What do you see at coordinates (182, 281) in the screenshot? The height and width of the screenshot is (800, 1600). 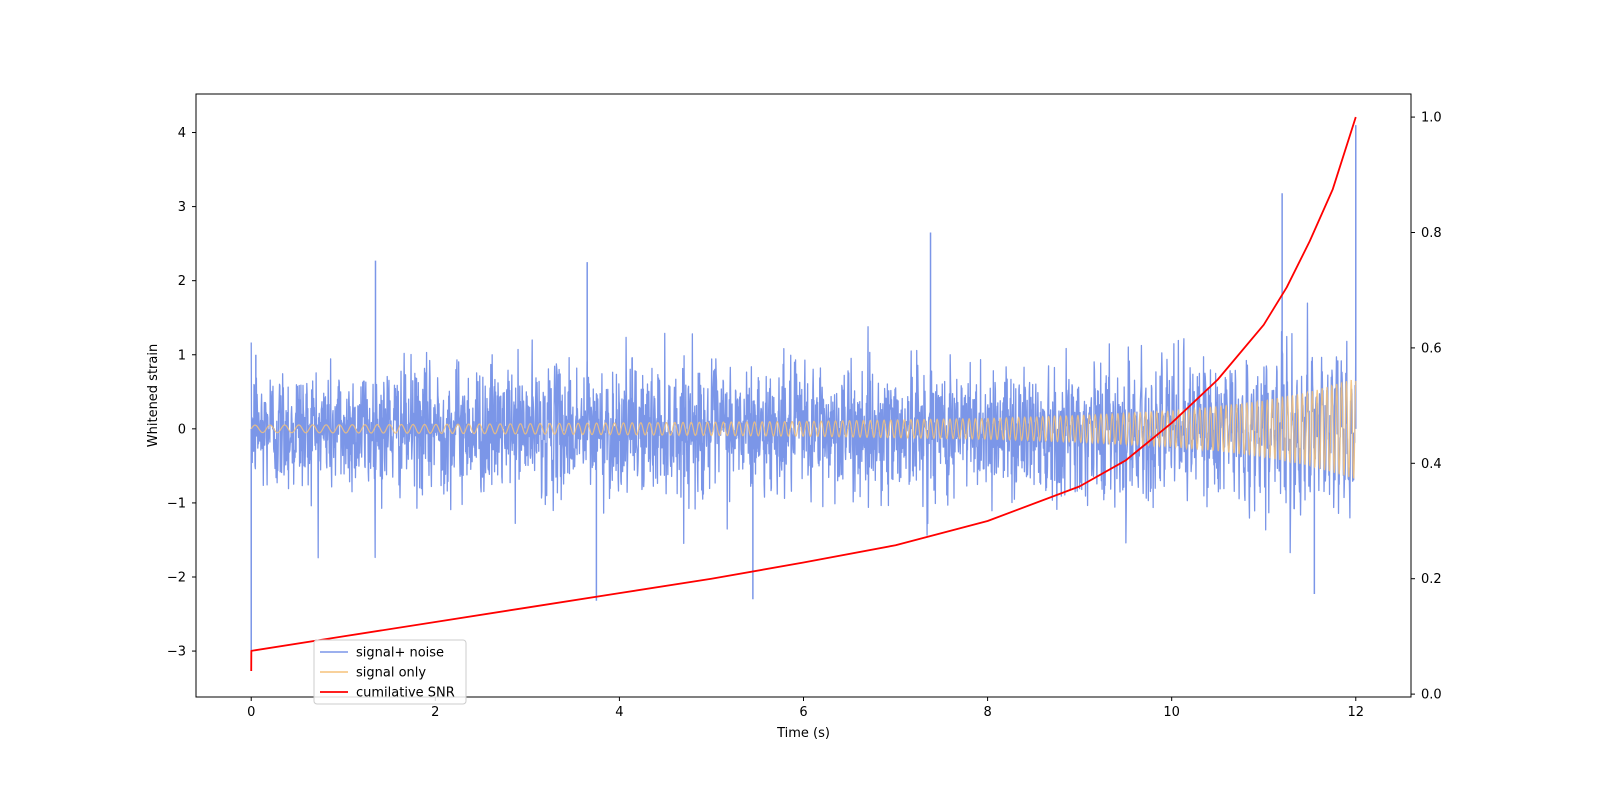 I see `y-tick-label: 2` at bounding box center [182, 281].